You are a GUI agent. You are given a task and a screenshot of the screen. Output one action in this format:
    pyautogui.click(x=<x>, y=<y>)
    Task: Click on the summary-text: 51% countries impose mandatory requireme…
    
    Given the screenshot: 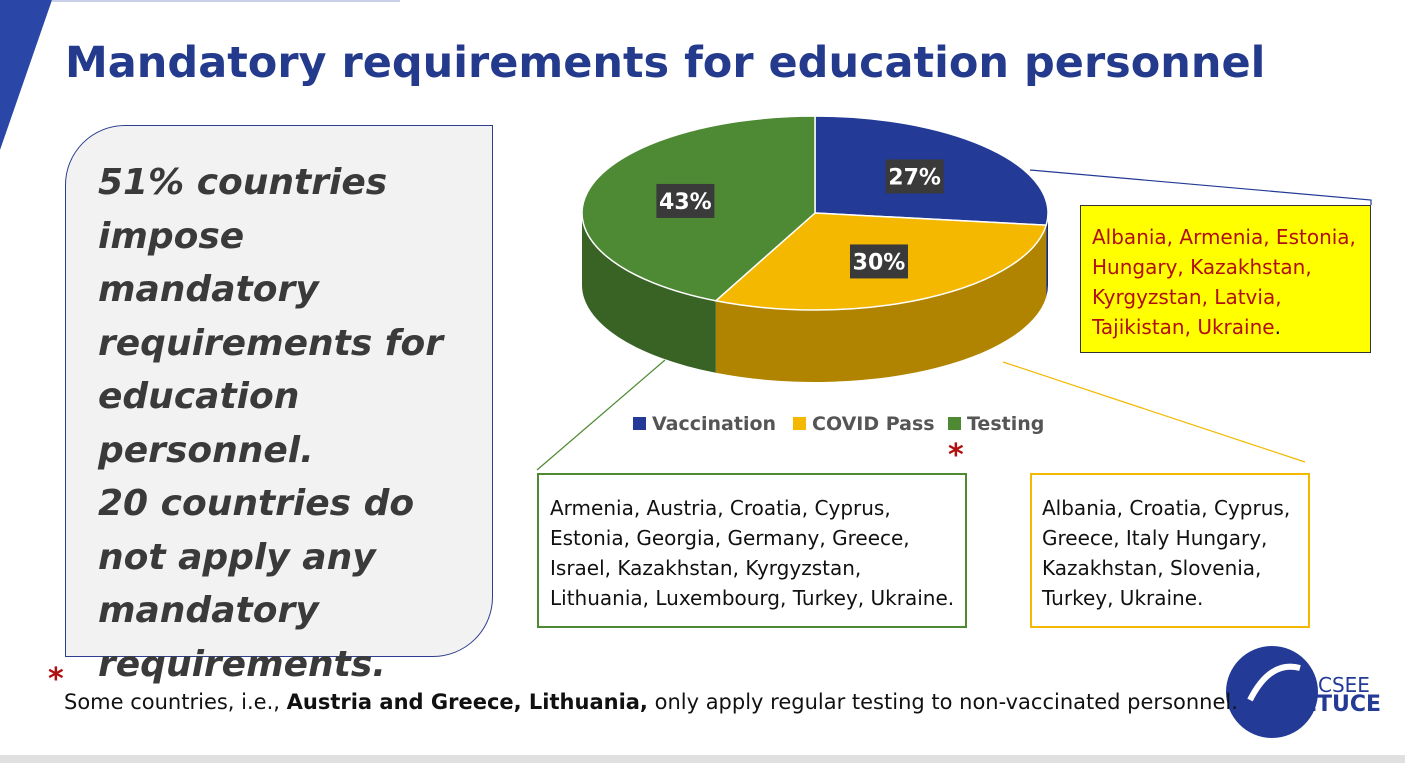 What is the action you would take?
    pyautogui.click(x=270, y=316)
    